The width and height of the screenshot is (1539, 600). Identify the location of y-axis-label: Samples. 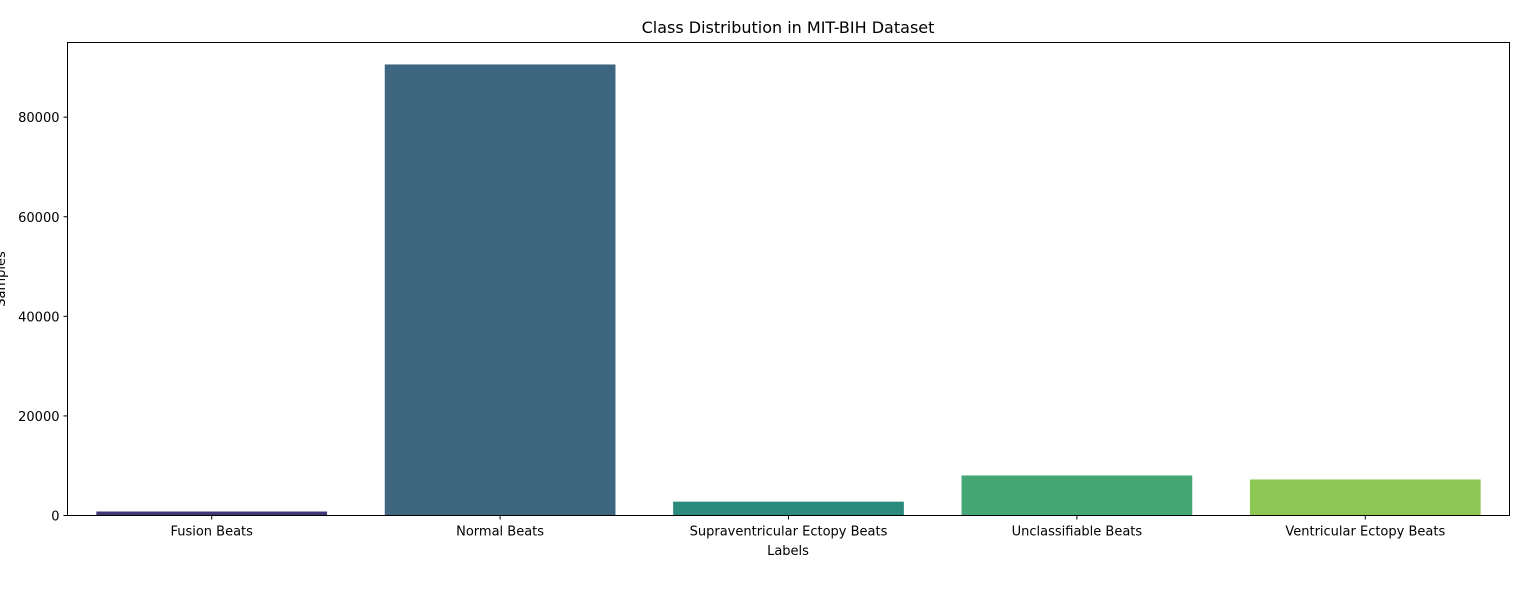
(4, 279).